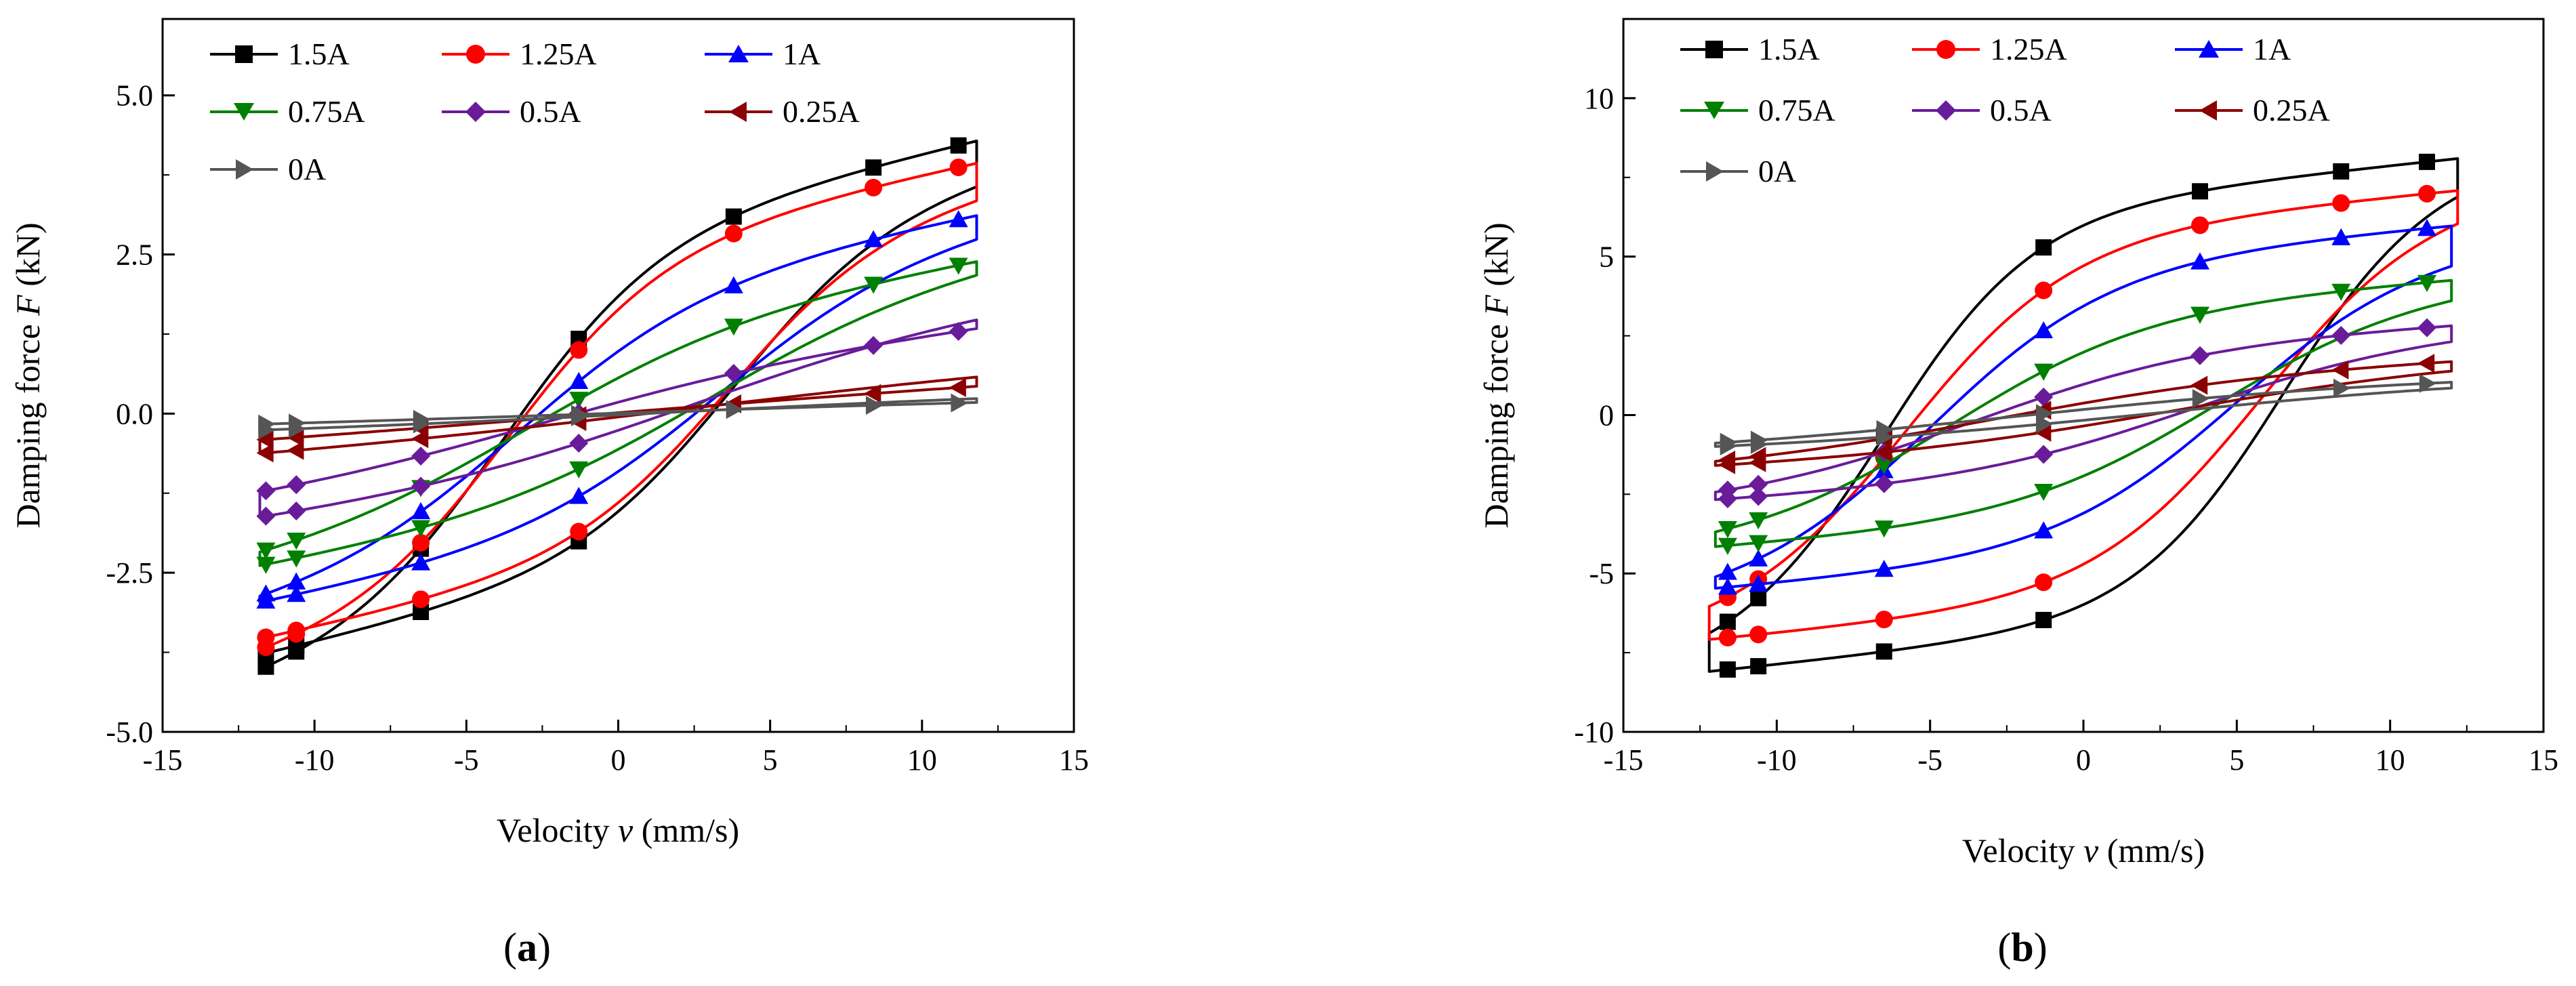 Image resolution: width=2576 pixels, height=986 pixels. Describe the element at coordinates (1757, 110) in the screenshot. I see `legend-entry-0.75A: 0.75A` at that location.